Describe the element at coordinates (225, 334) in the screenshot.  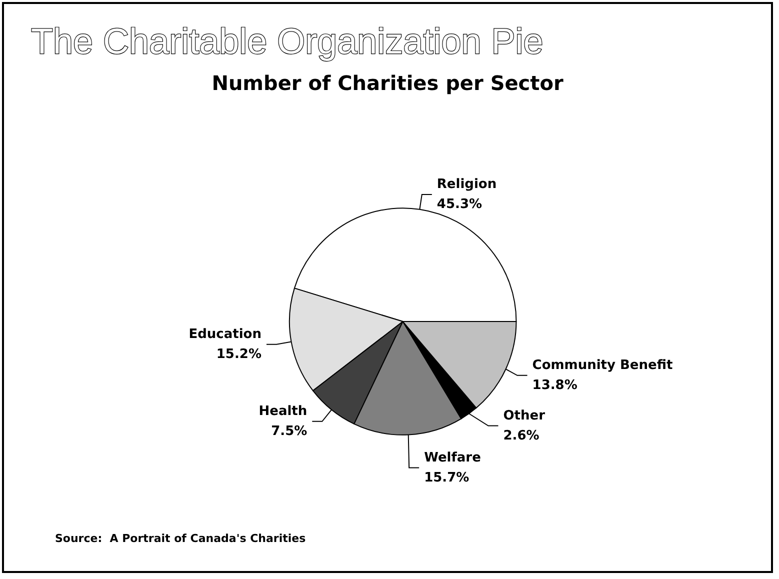
I see `slice-label: Education` at that location.